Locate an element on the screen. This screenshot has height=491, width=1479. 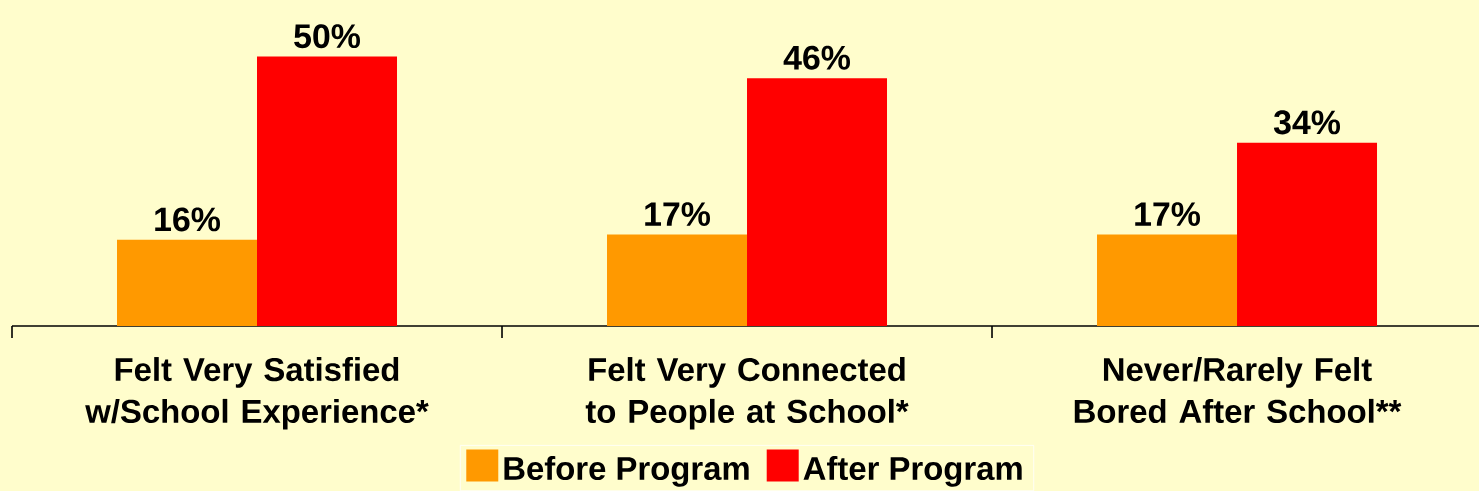
data-label: 16% is located at coordinates (187, 219).